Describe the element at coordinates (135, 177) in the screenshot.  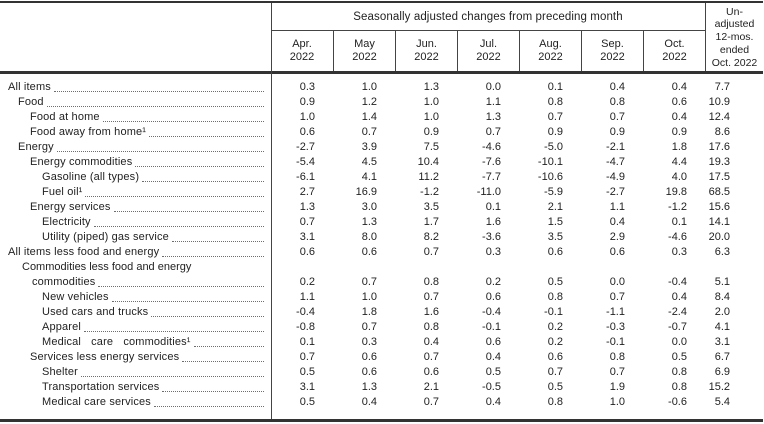
I see `row-label-cell: Gasoline (all types)` at that location.